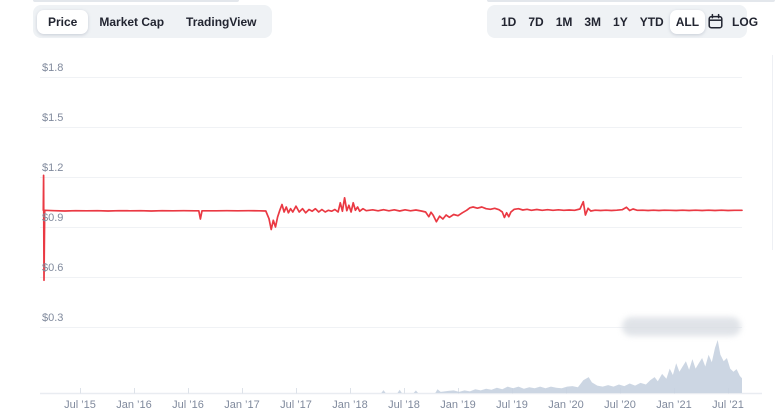 The width and height of the screenshot is (775, 420). What do you see at coordinates (53, 268) in the screenshot?
I see `y-axis-label: $0.6` at bounding box center [53, 268].